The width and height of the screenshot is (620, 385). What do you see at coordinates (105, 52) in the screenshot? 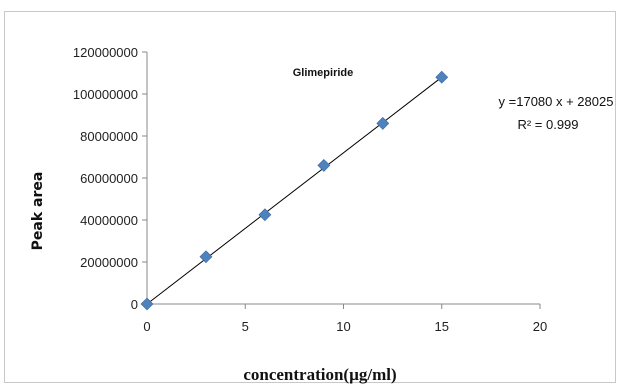
I see `y-tick-label: 120000000` at bounding box center [105, 52].